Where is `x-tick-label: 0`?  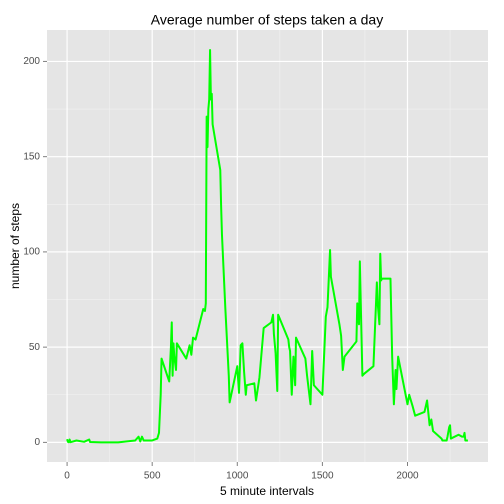
x-tick-label: 0 is located at coordinates (67, 476).